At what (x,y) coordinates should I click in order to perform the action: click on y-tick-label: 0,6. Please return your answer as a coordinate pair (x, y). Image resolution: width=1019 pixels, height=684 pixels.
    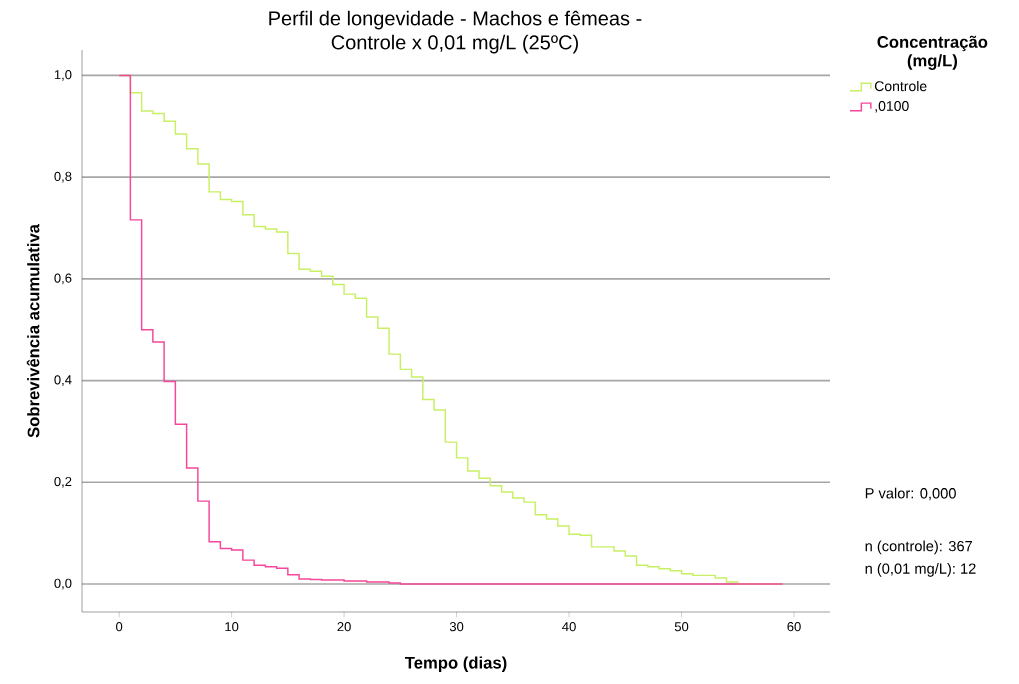
    Looking at the image, I should click on (63, 279).